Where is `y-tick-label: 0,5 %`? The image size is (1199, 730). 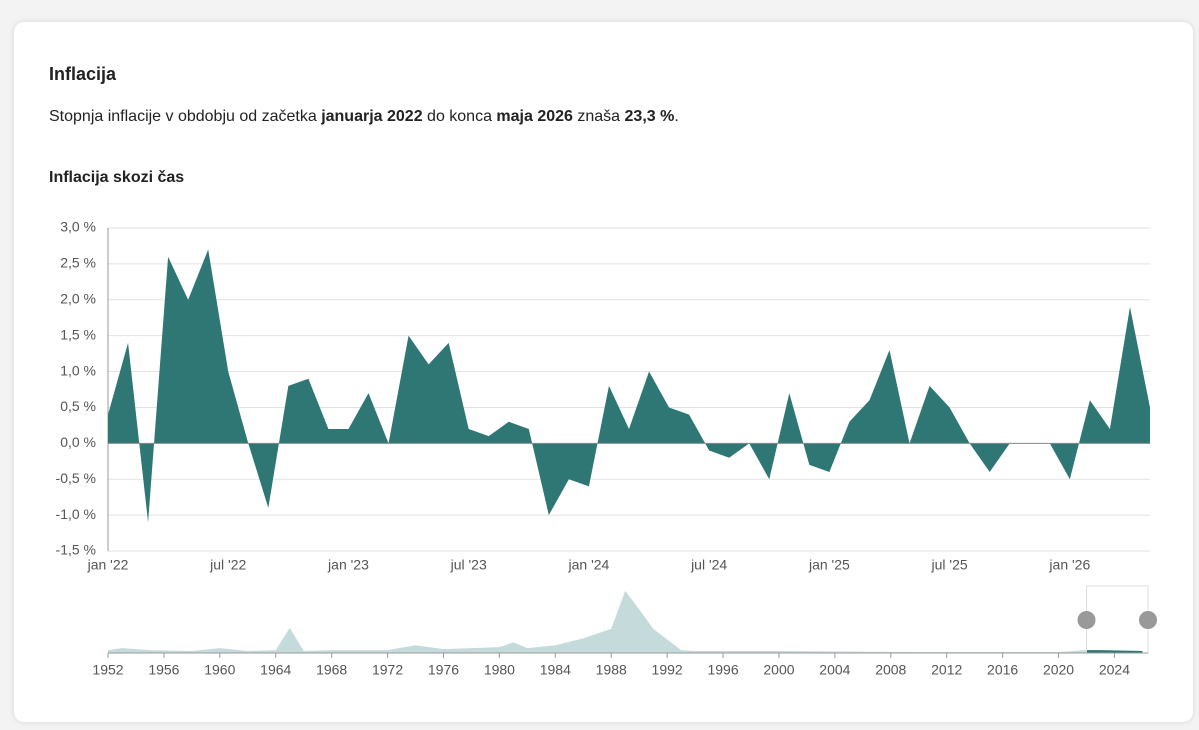
y-tick-label: 0,5 % is located at coordinates (78, 406).